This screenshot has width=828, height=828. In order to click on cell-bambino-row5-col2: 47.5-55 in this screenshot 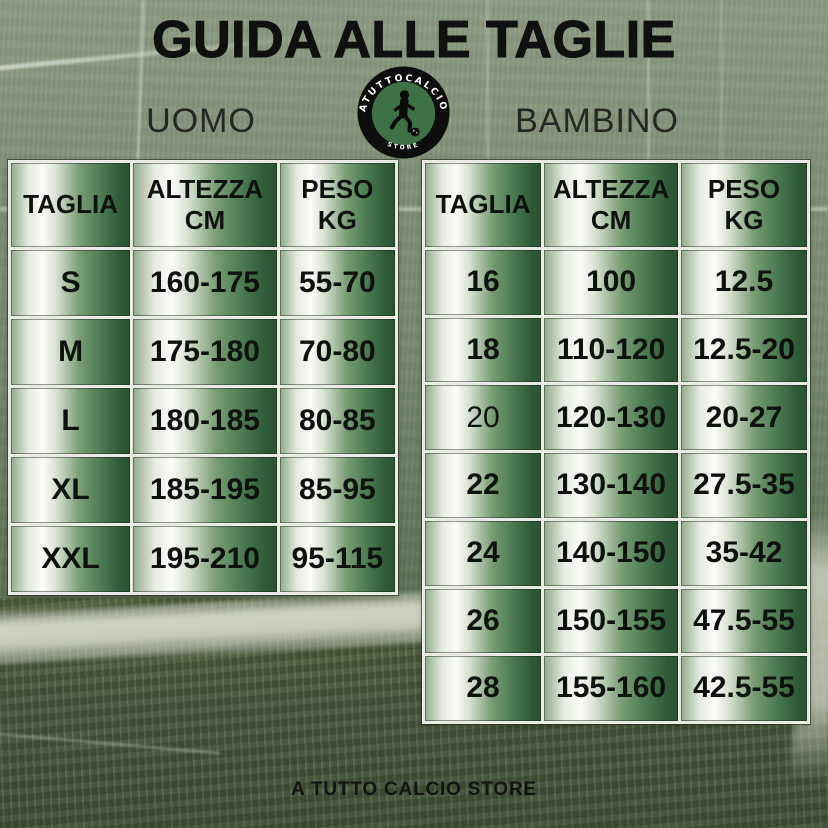, I will do `click(744, 621)`.